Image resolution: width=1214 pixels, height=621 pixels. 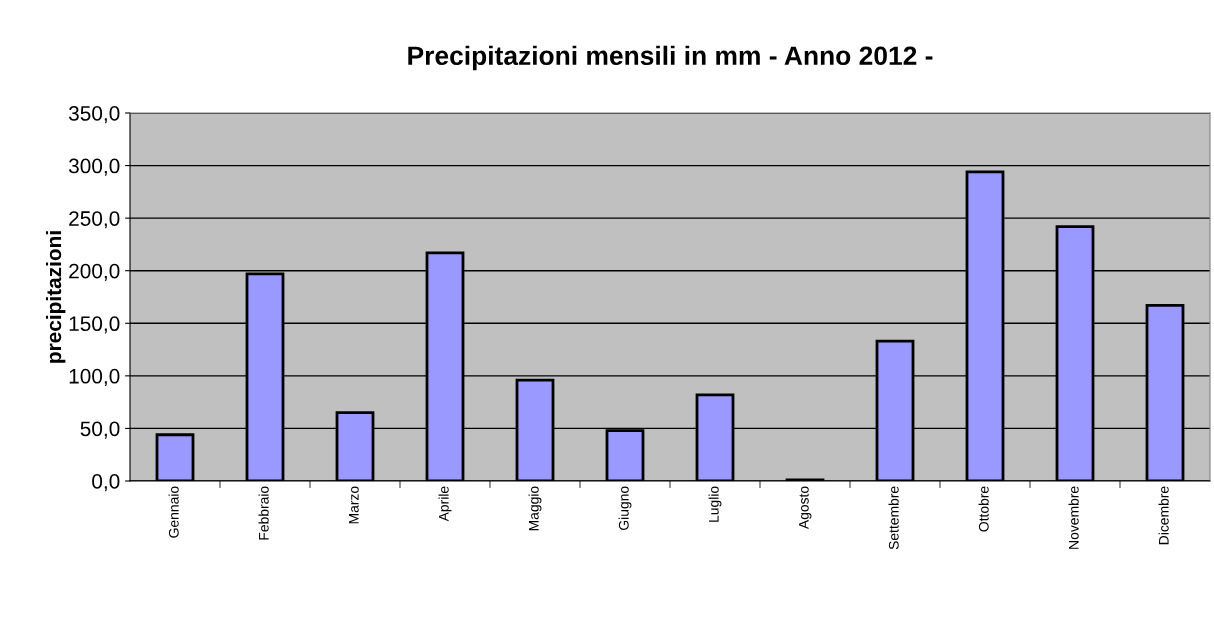 I want to click on y-tick-label: 350,0, so click(x=94, y=115).